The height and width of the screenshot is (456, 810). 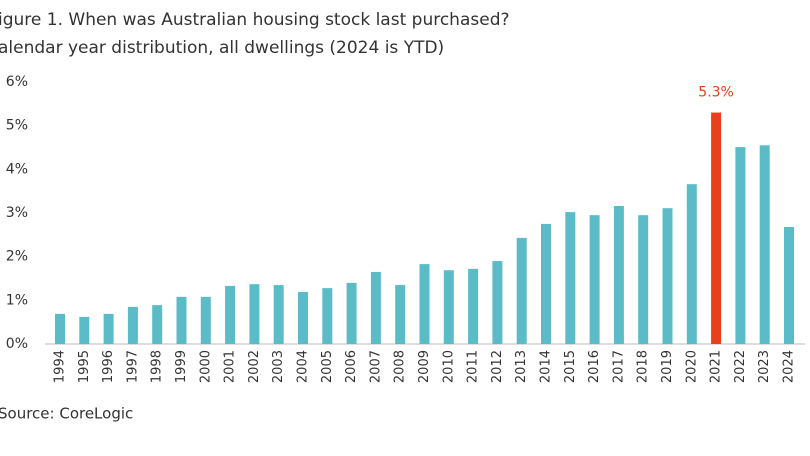 What do you see at coordinates (205, 366) in the screenshot?
I see `x-tick-label: 2000` at bounding box center [205, 366].